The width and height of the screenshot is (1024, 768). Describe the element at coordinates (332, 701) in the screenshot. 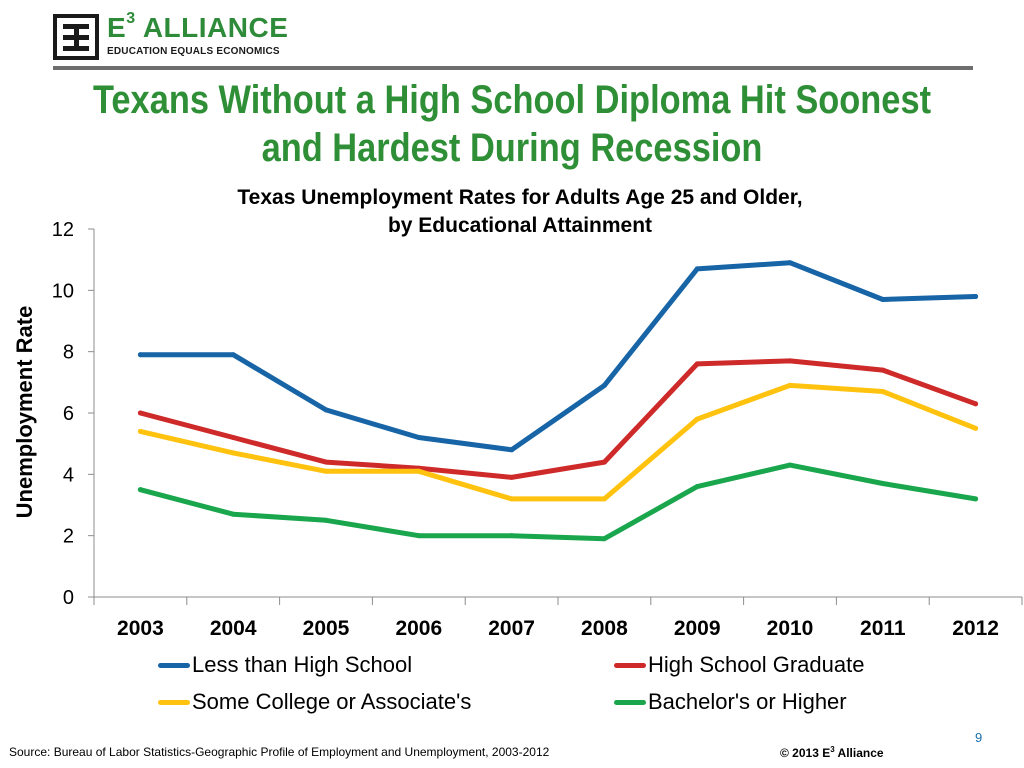

I see `legend-label: Some College or Associate's` at that location.